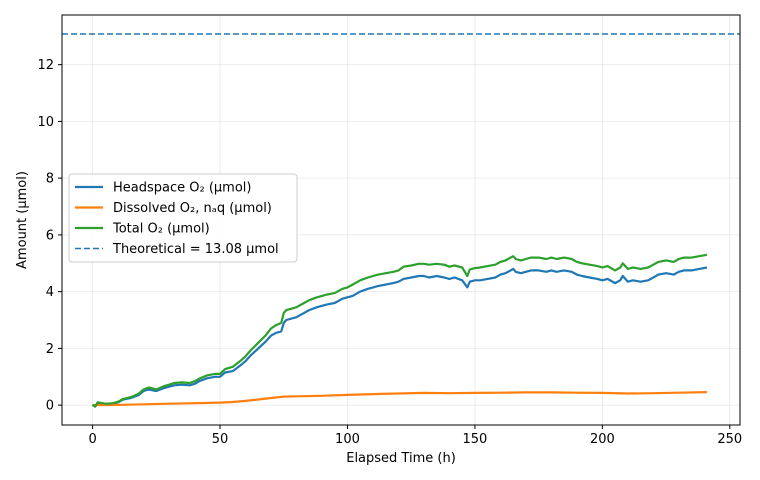 Image resolution: width=760 pixels, height=480 pixels. Describe the element at coordinates (50, 349) in the screenshot. I see `y-tick-label: 2` at that location.